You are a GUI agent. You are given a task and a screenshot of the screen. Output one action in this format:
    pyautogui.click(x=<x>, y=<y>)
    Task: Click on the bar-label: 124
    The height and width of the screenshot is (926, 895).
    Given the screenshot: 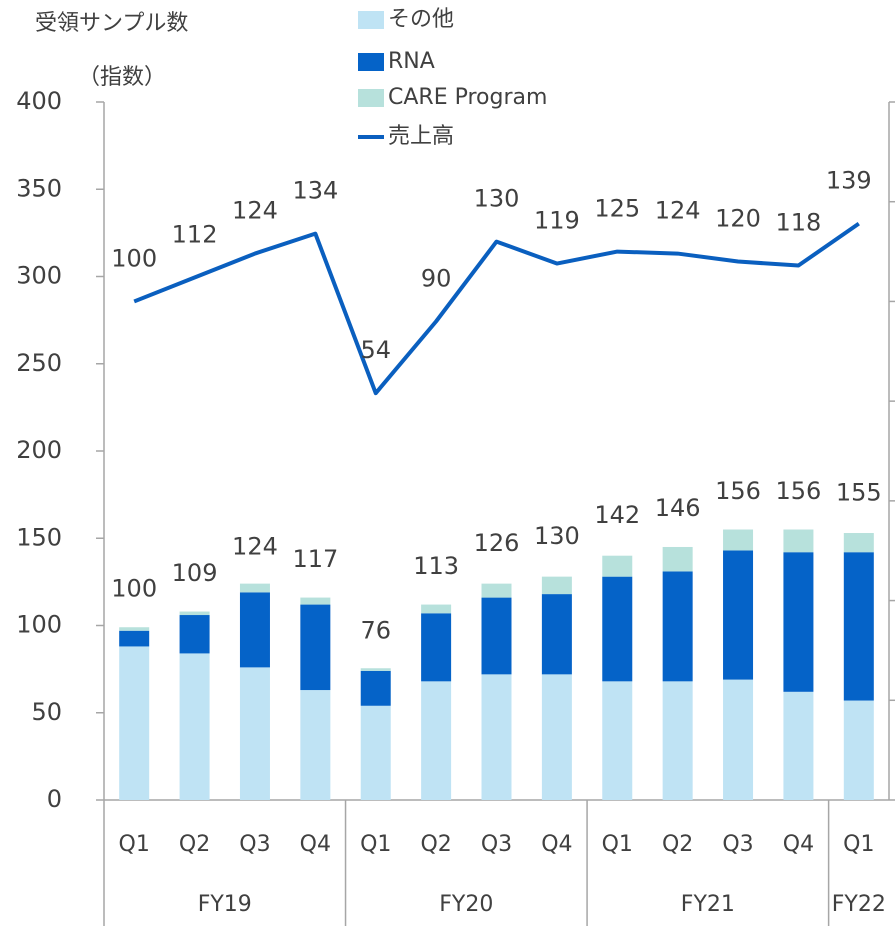 What is the action you would take?
    pyautogui.click(x=255, y=547)
    